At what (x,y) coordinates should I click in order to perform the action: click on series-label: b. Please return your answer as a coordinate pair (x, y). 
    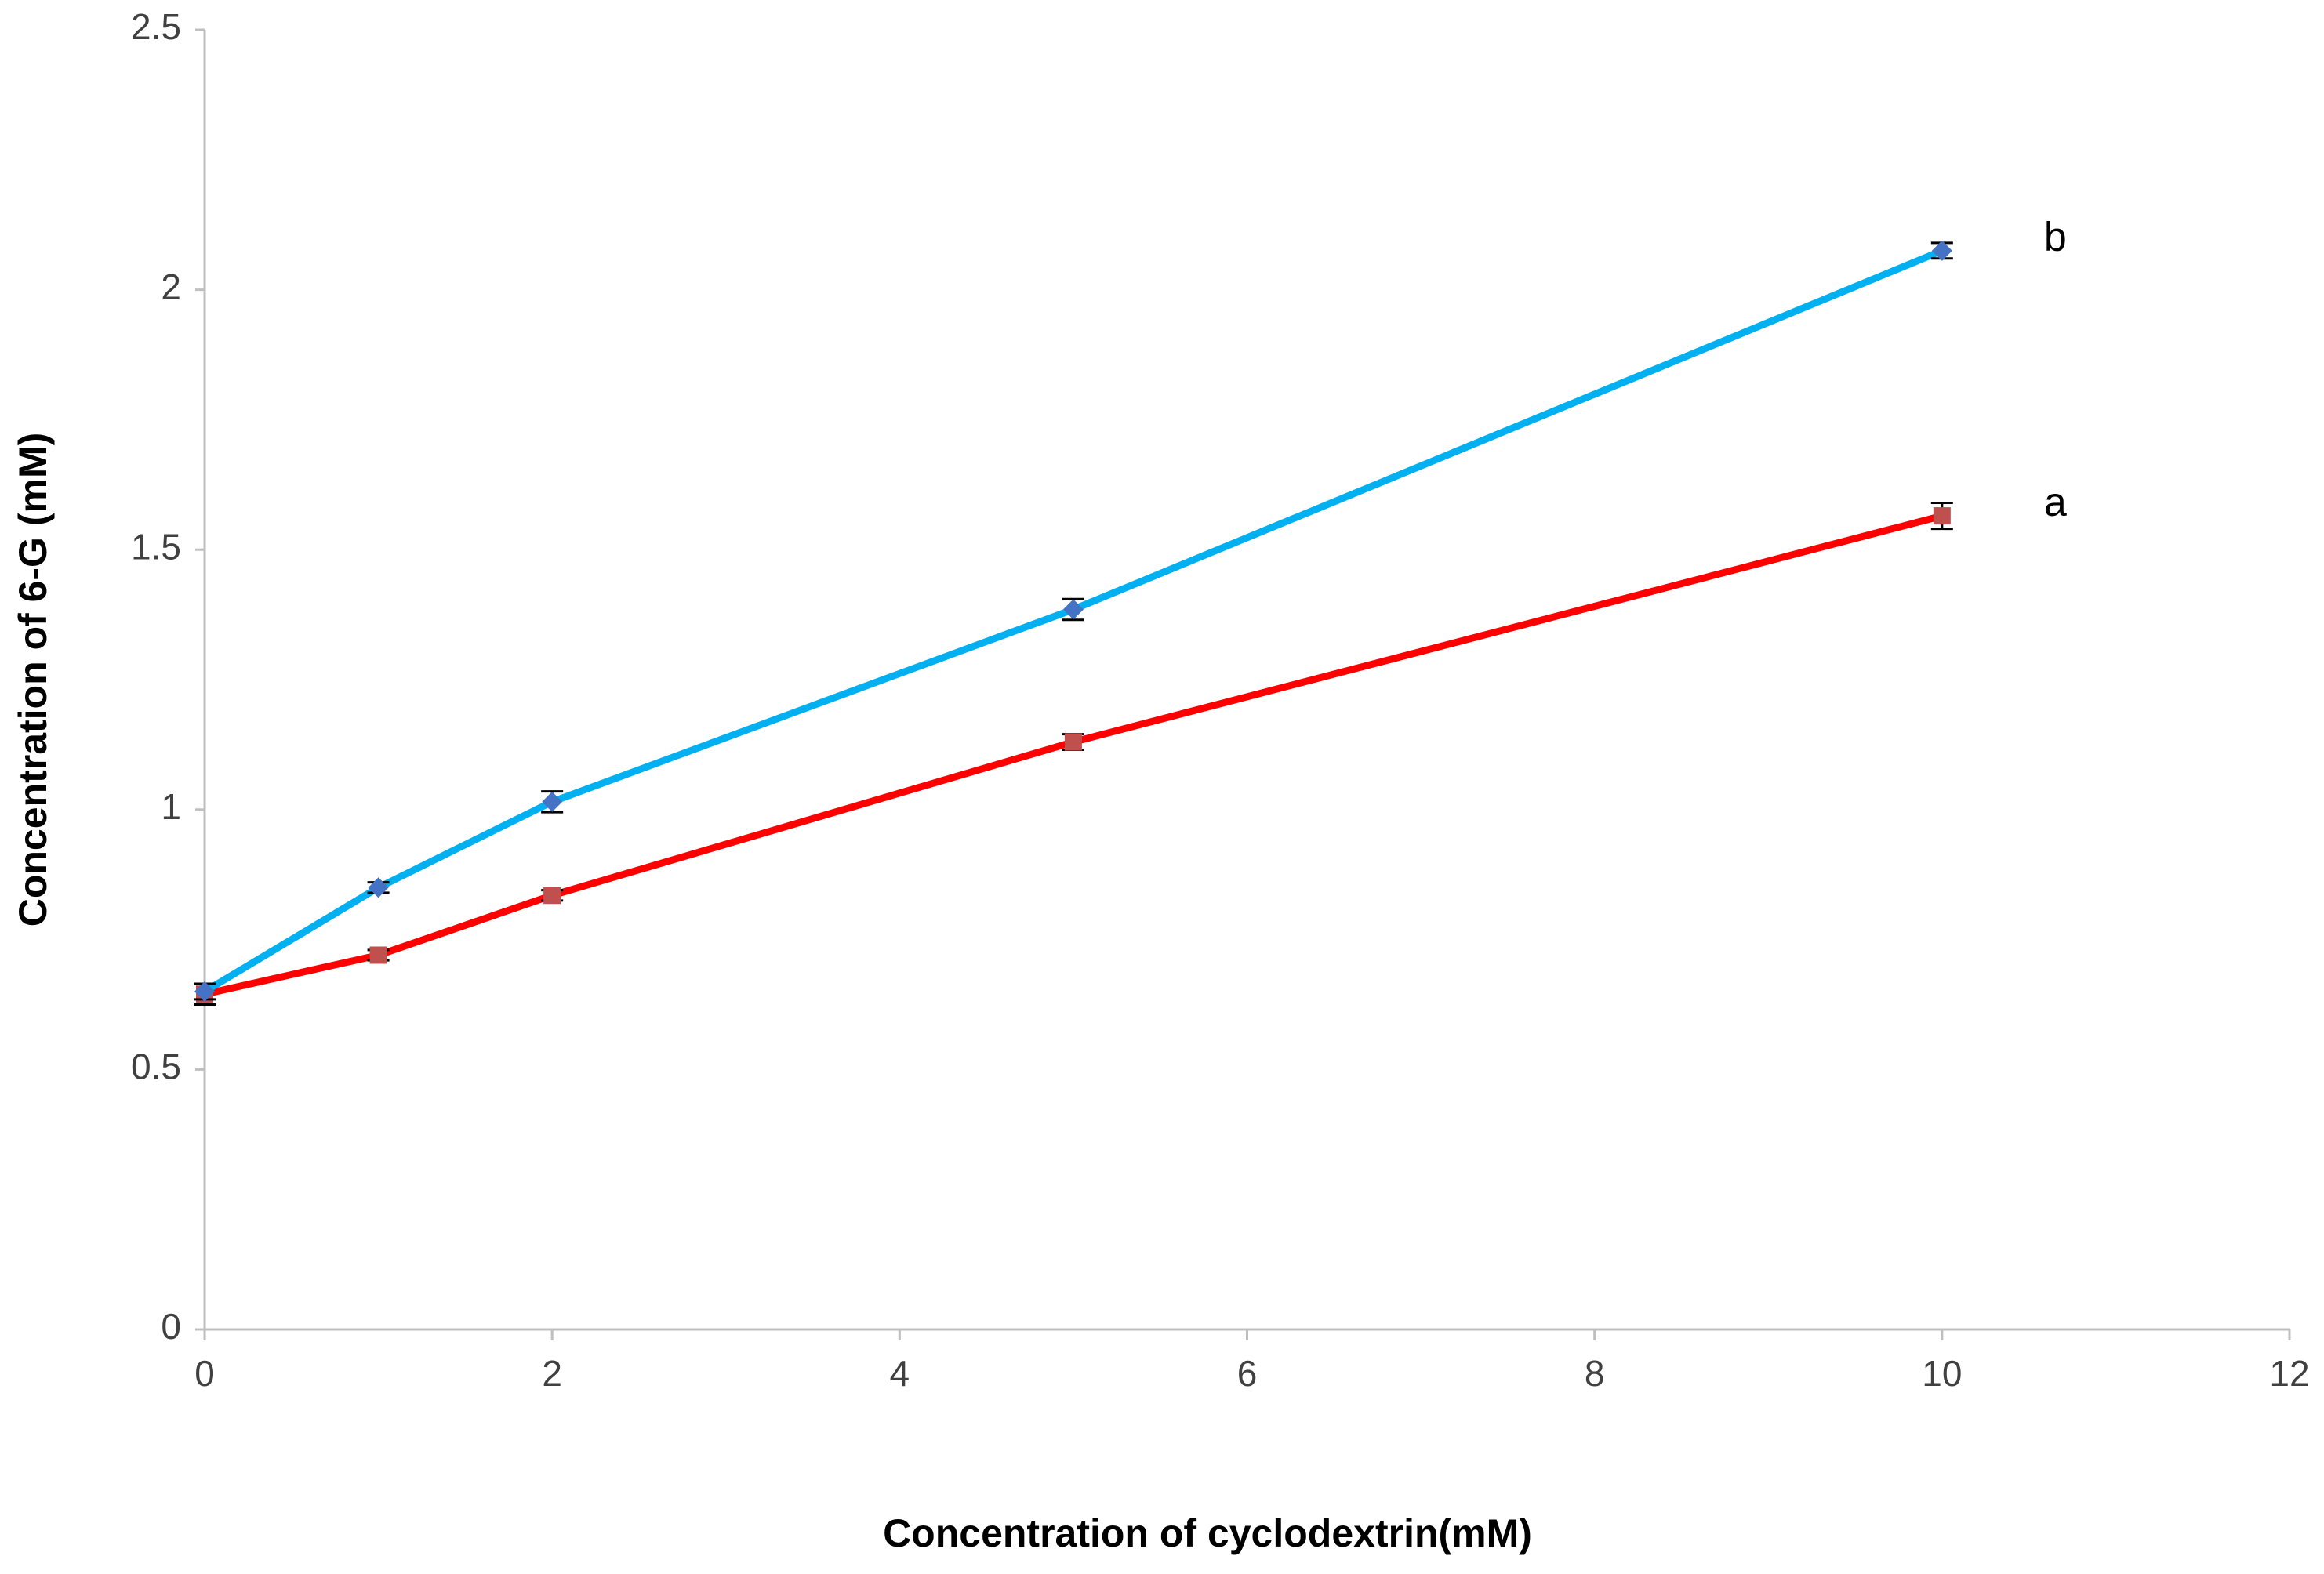
    Looking at the image, I should click on (2055, 237).